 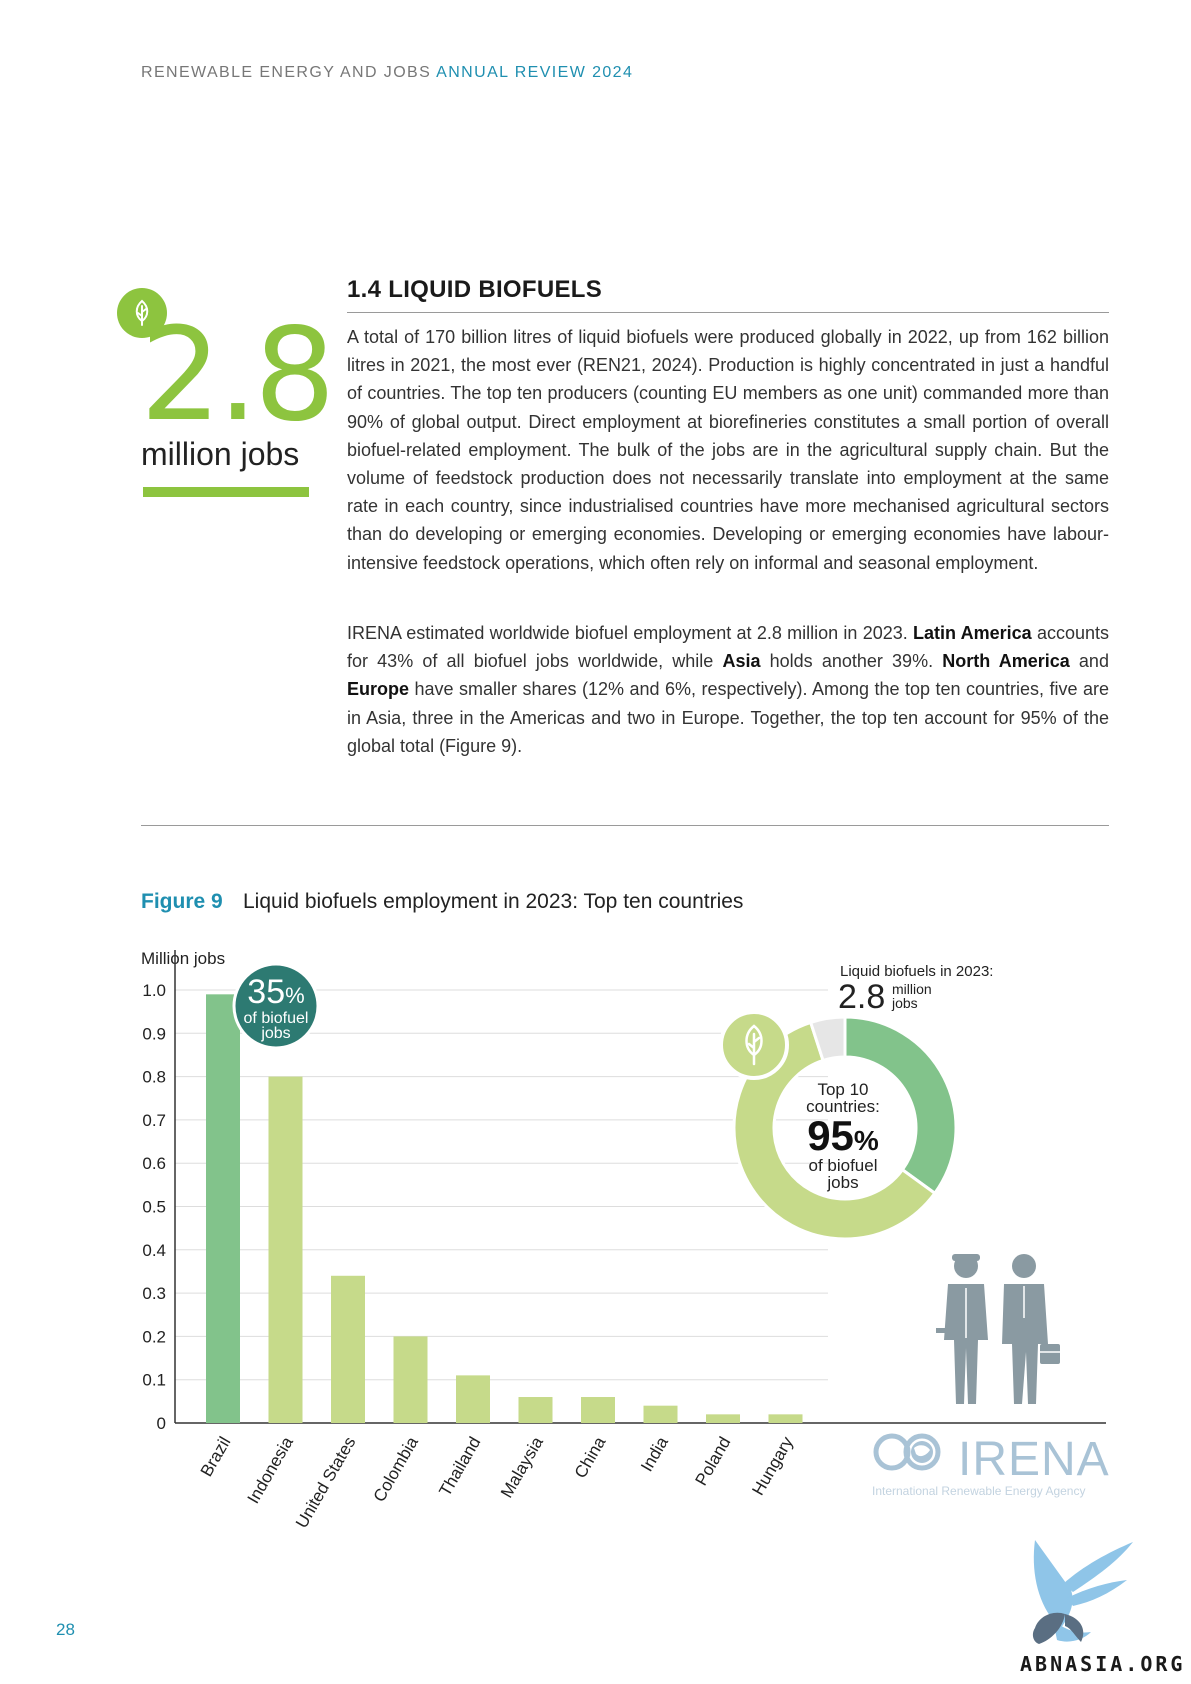 What do you see at coordinates (285, 1249) in the screenshot?
I see `bar-indonesia` at bounding box center [285, 1249].